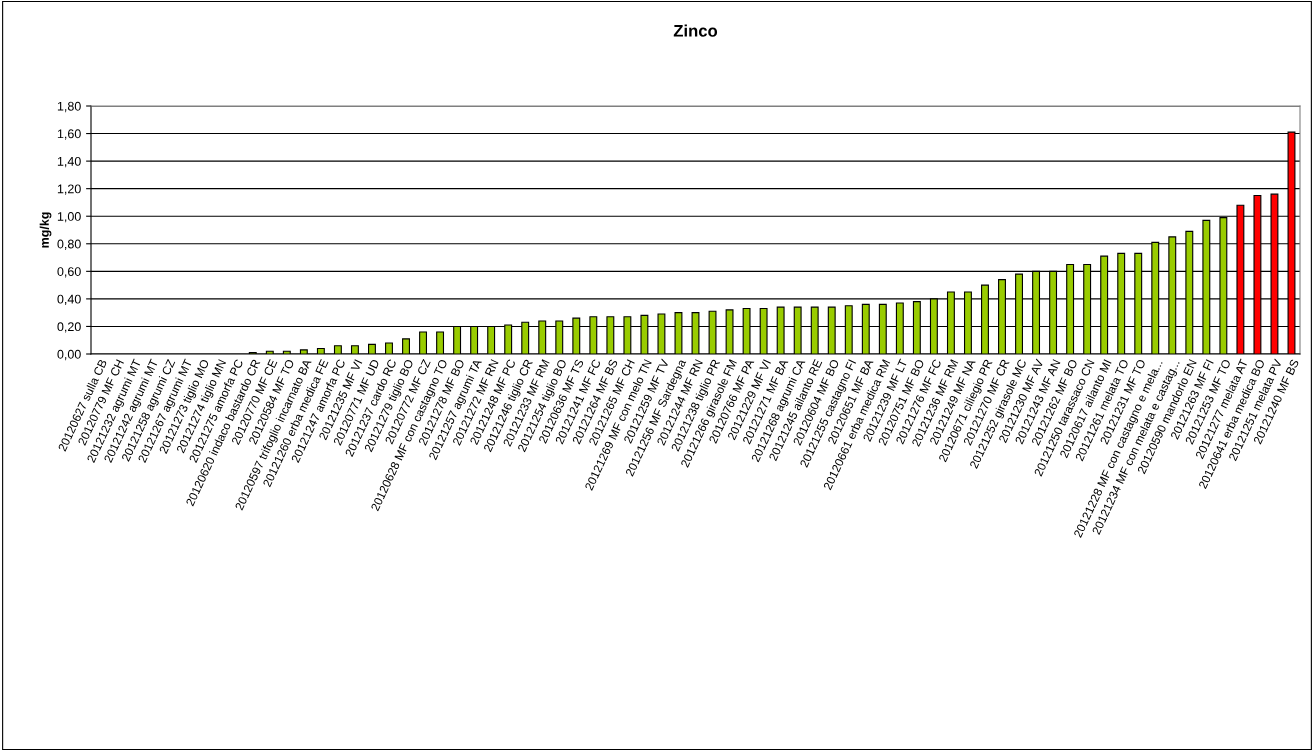 The width and height of the screenshot is (1314, 751). Describe the element at coordinates (69, 355) in the screenshot. I see `y-tick-label: 0,00` at that location.